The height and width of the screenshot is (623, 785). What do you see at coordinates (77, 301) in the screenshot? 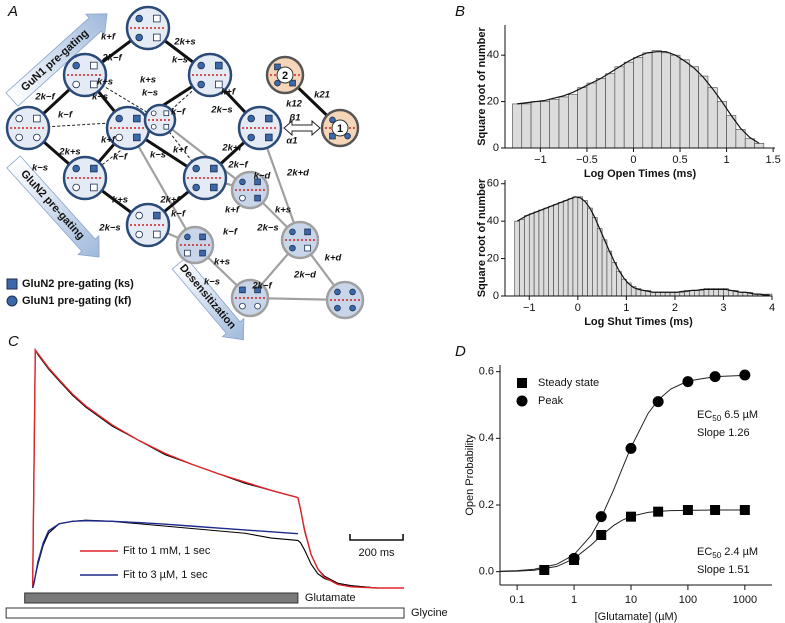
I see `legend-label: GluN1 pre-gating (kf)` at bounding box center [77, 301].